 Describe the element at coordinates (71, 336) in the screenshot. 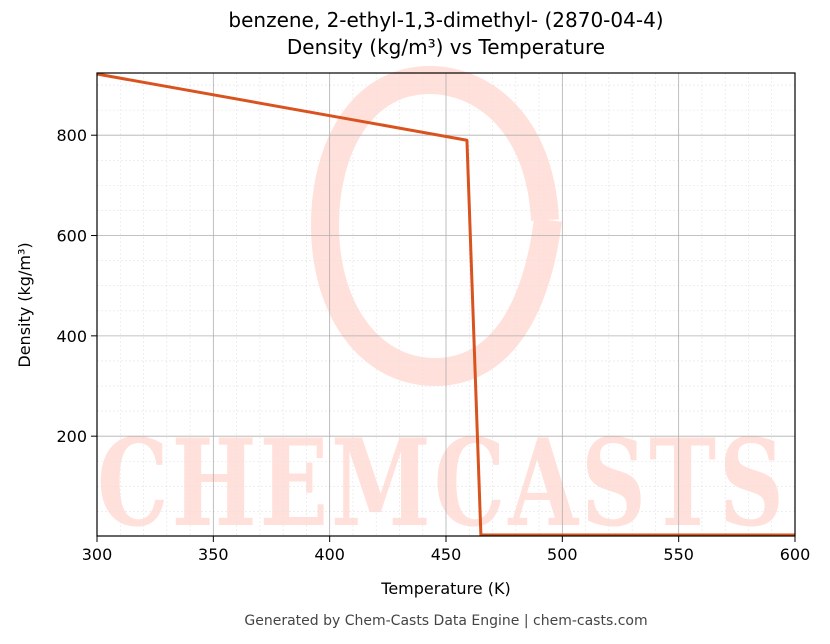

I see `y-tick-label: 400` at that location.